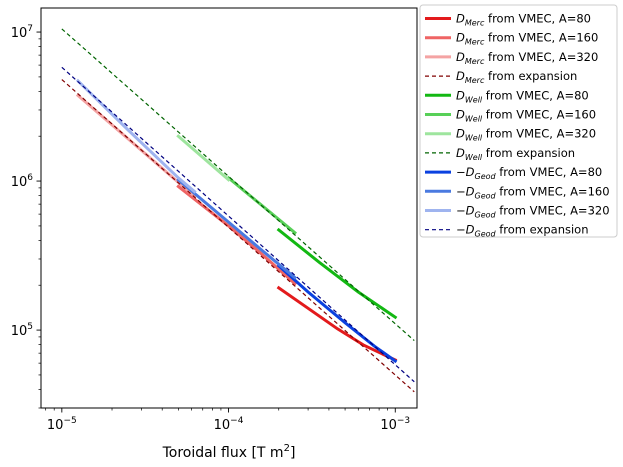  Describe the element at coordinates (229, 424) in the screenshot. I see `x-tick-label: 10⁻⁴` at that location.